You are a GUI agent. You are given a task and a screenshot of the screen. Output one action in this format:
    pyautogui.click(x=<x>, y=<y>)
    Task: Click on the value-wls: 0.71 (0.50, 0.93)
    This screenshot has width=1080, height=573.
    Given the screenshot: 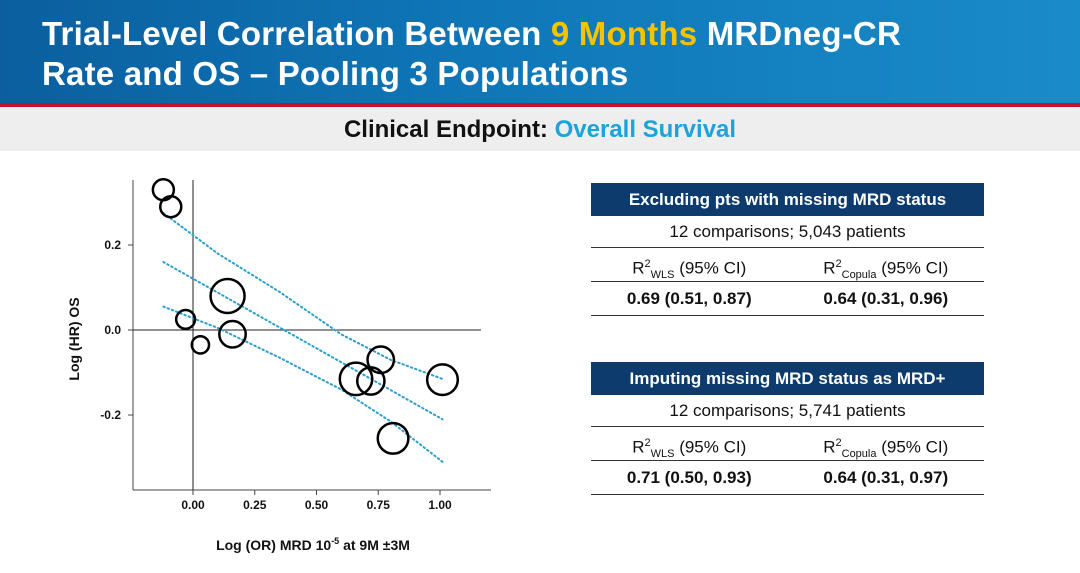 What is the action you would take?
    pyautogui.click(x=689, y=477)
    